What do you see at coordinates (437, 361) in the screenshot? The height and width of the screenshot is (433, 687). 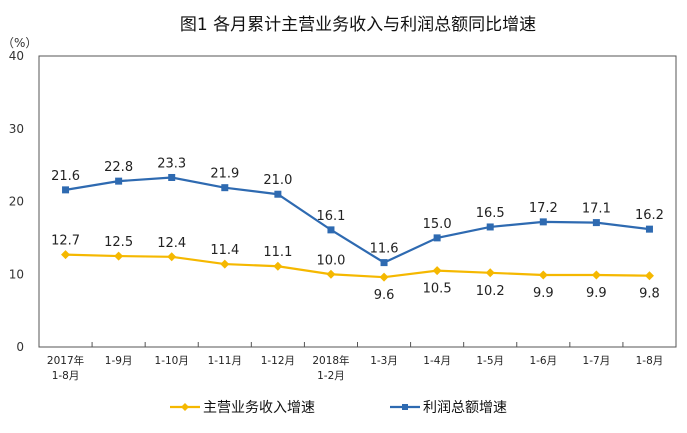 I see `x-tick-label: 1-4月` at bounding box center [437, 361].